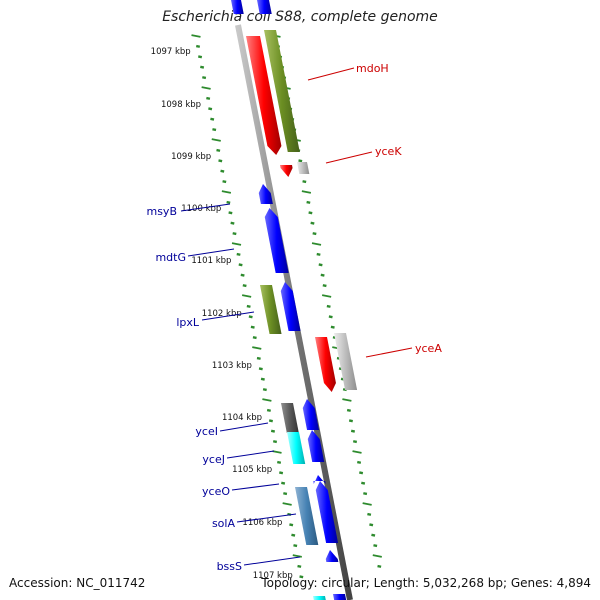 Image resolution: width=600 pixels, height=600 pixels. Describe the element at coordinates (340, 597) in the screenshot. I see `gene-feature-bottom-b` at that location.